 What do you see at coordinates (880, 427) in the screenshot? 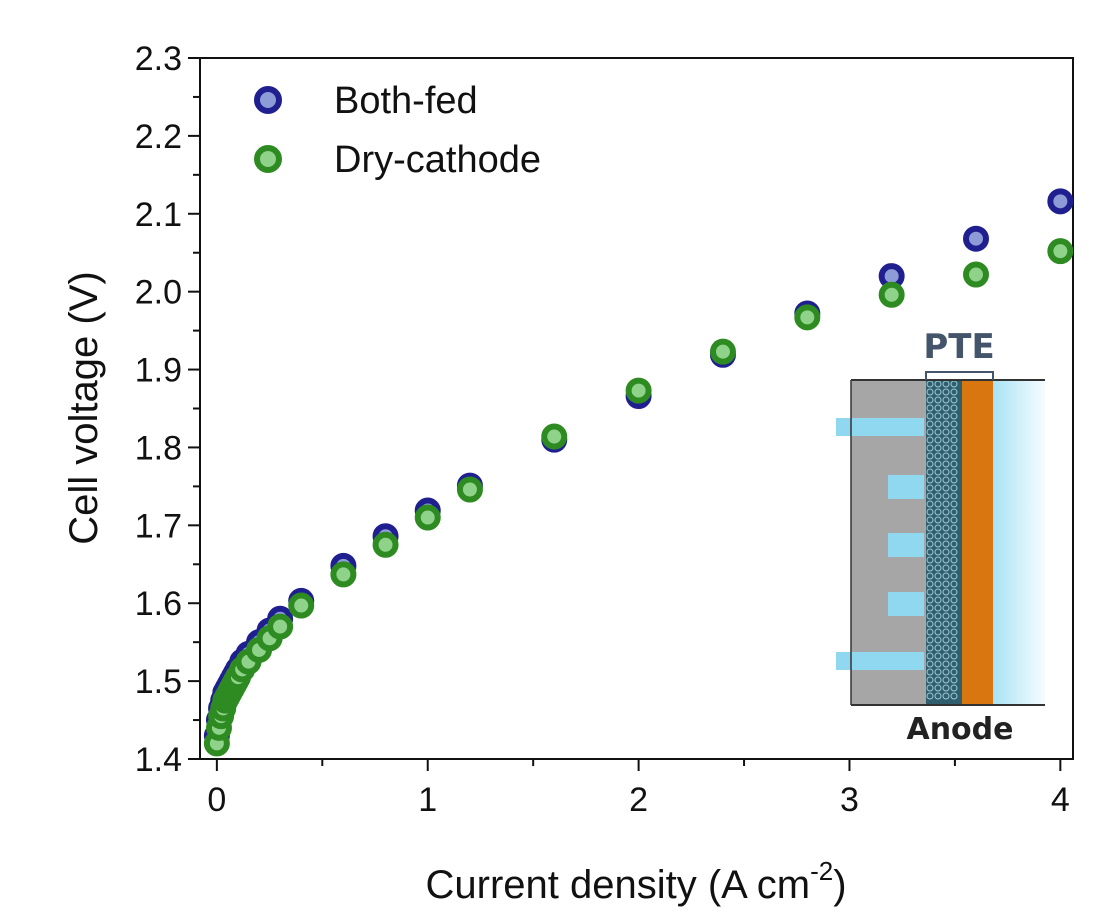
I see `inset-inlet-port` at bounding box center [880, 427].